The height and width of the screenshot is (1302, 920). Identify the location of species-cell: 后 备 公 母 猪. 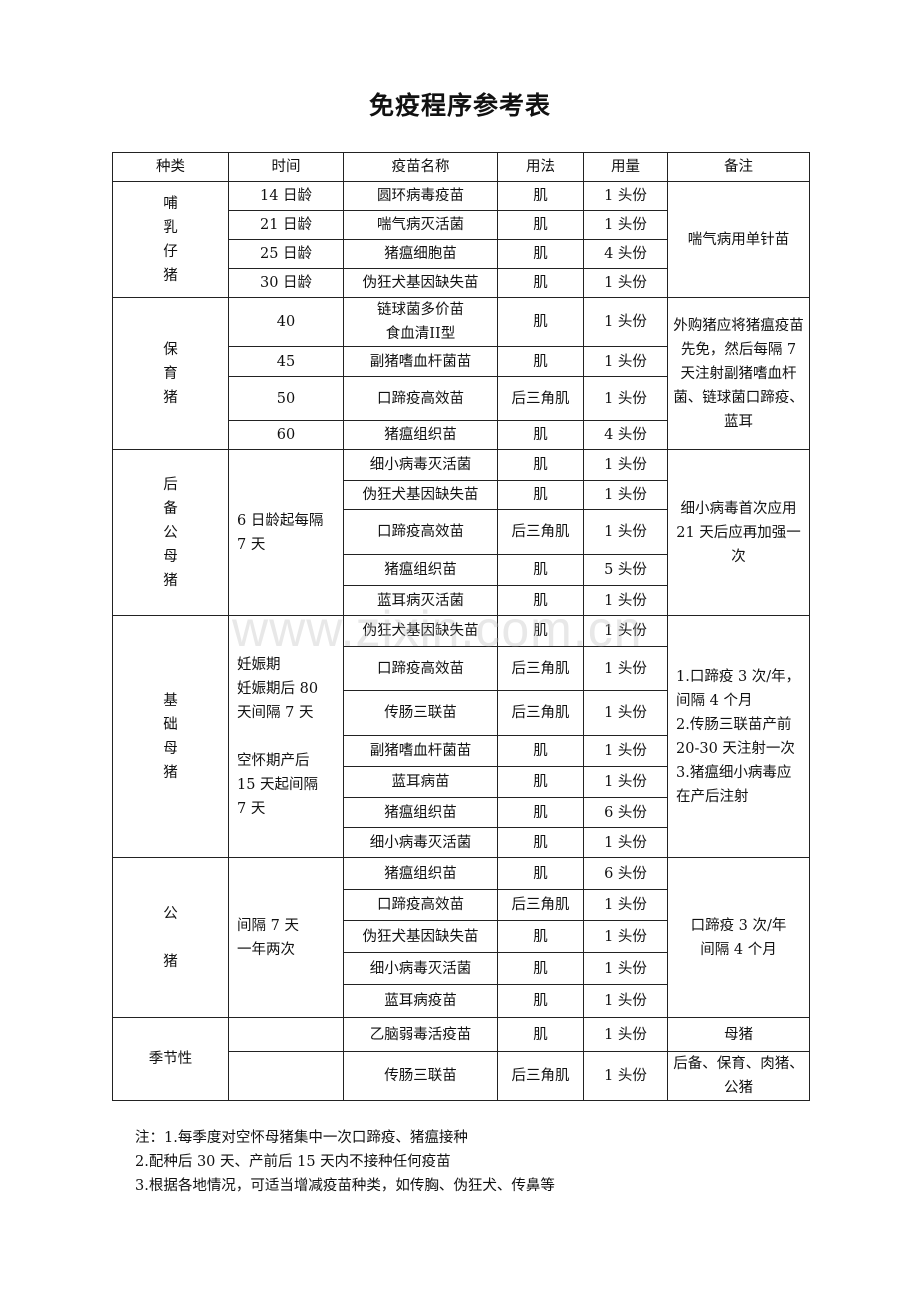
(170, 532).